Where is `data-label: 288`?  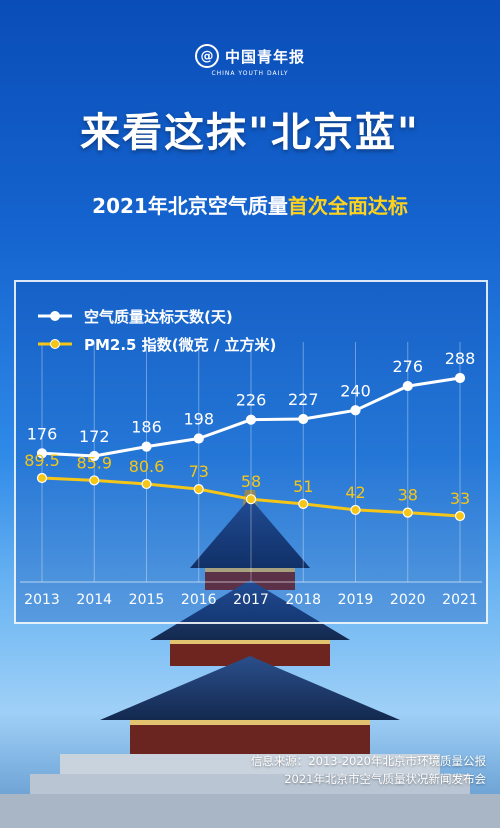
data-label: 288 is located at coordinates (460, 358).